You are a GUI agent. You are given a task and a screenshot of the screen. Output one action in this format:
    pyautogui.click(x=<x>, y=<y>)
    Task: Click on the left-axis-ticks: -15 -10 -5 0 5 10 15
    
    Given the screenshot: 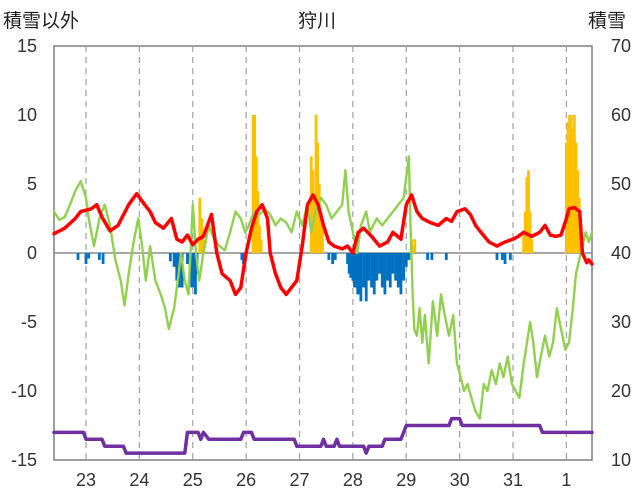 What is the action you would take?
    pyautogui.click(x=24, y=253)
    